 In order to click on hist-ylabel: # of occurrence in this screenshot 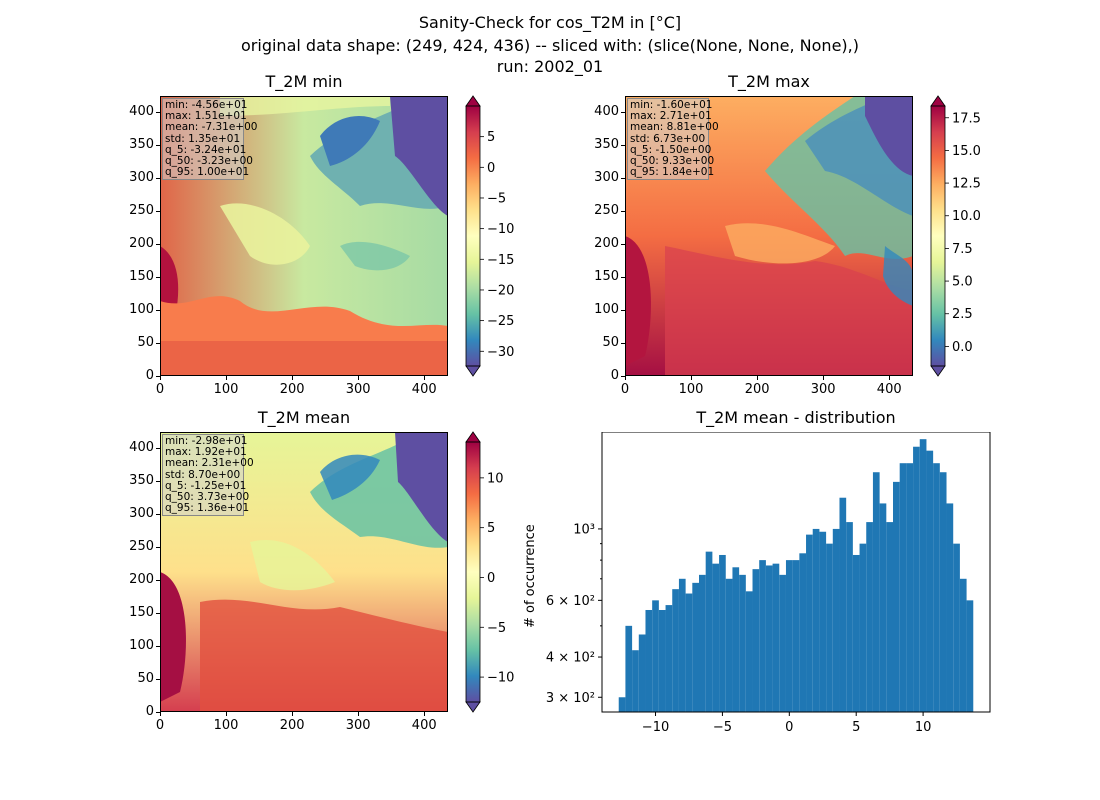, I will do `click(530, 576)`.